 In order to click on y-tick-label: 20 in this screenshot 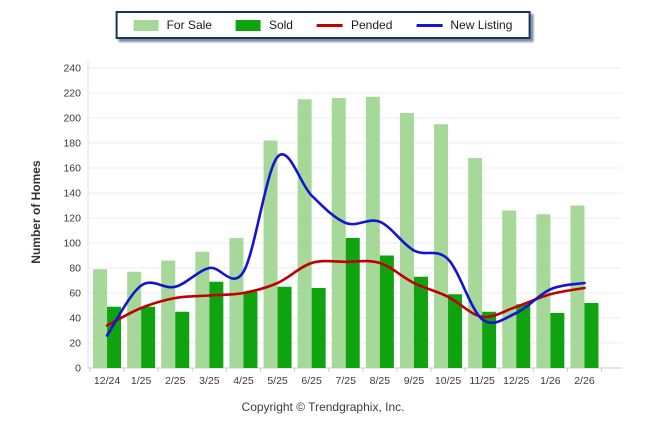, I will do `click(75, 344)`.